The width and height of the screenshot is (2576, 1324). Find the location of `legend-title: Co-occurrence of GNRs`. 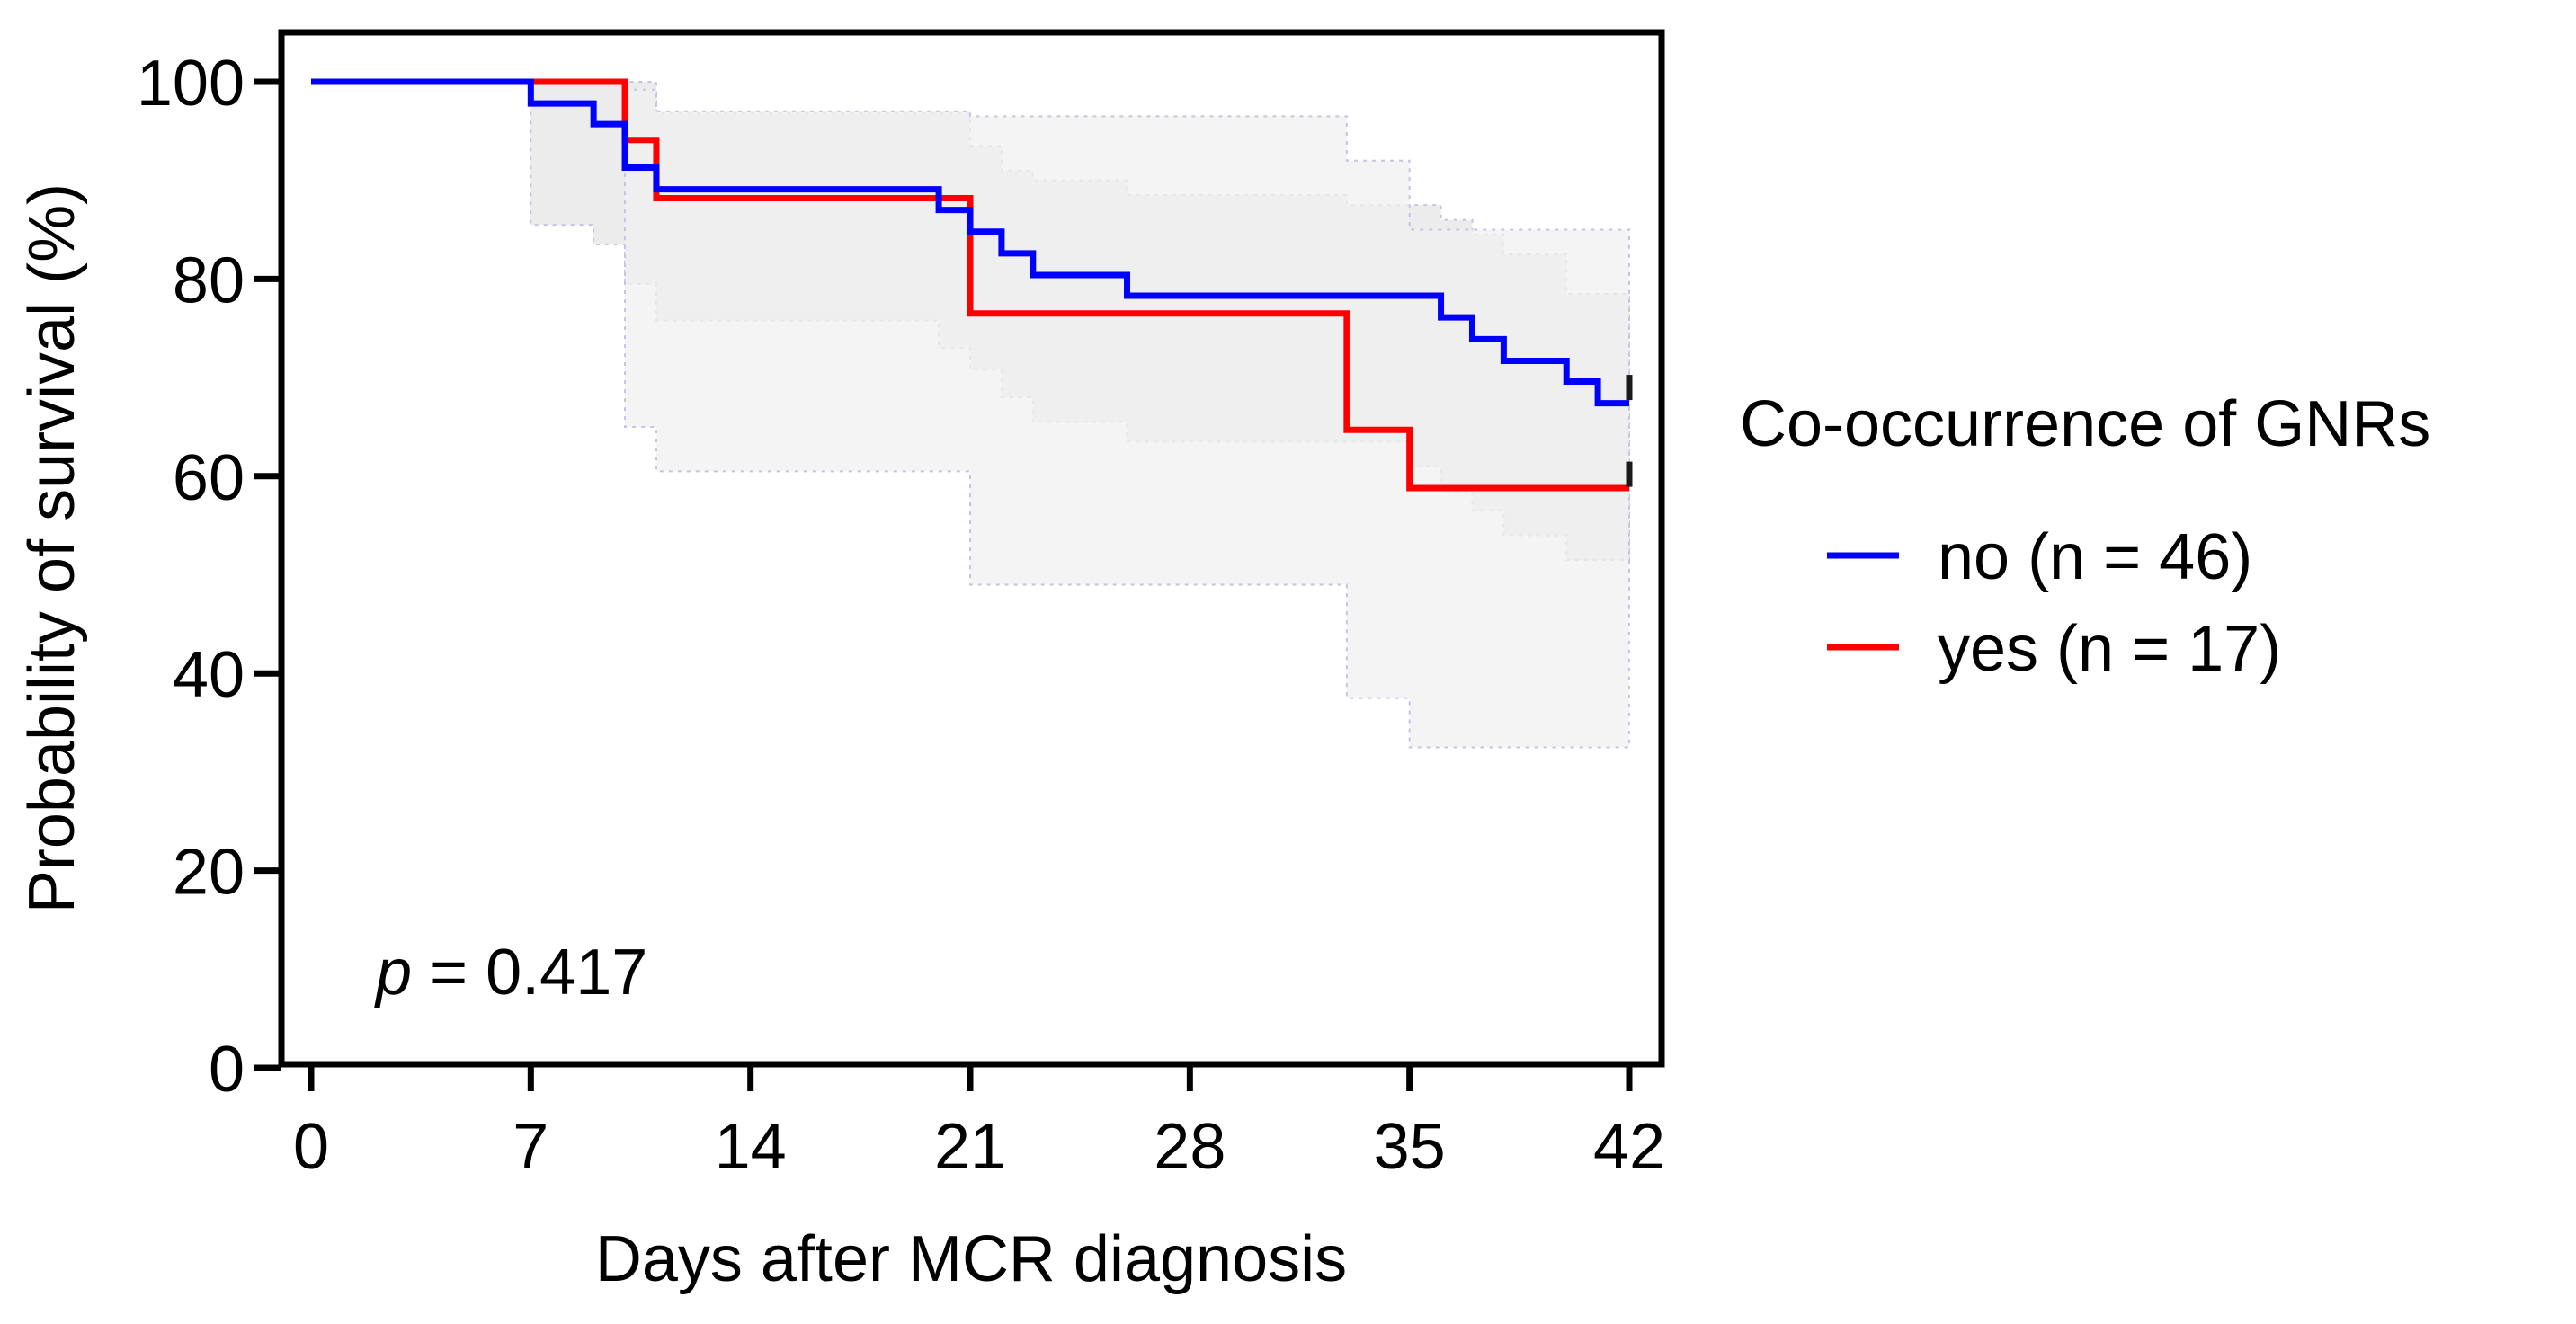

legend-title: Co-occurrence of GNRs is located at coordinates (2085, 424).